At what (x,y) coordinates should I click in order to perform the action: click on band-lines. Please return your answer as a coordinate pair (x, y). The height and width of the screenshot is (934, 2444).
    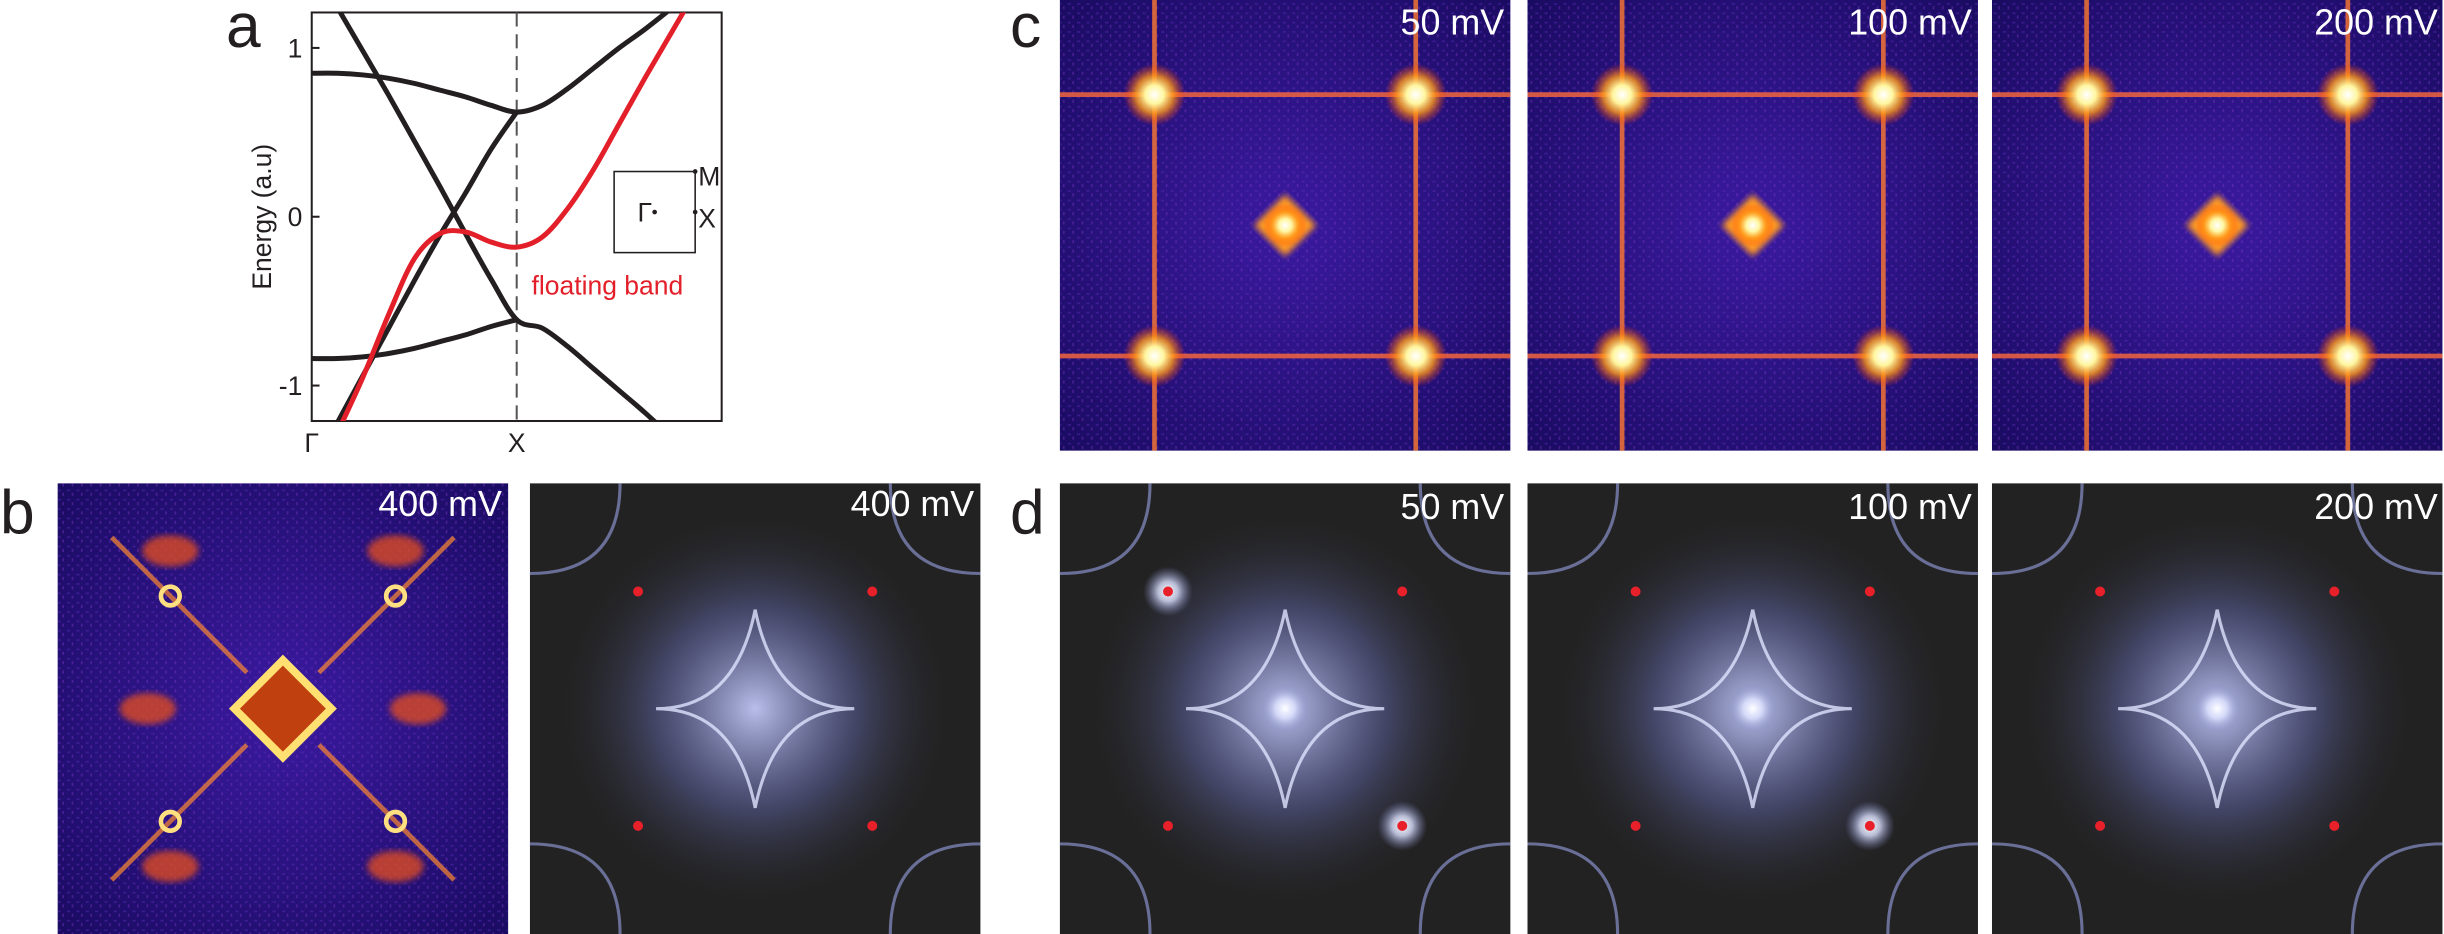
    Looking at the image, I should click on (499, 217).